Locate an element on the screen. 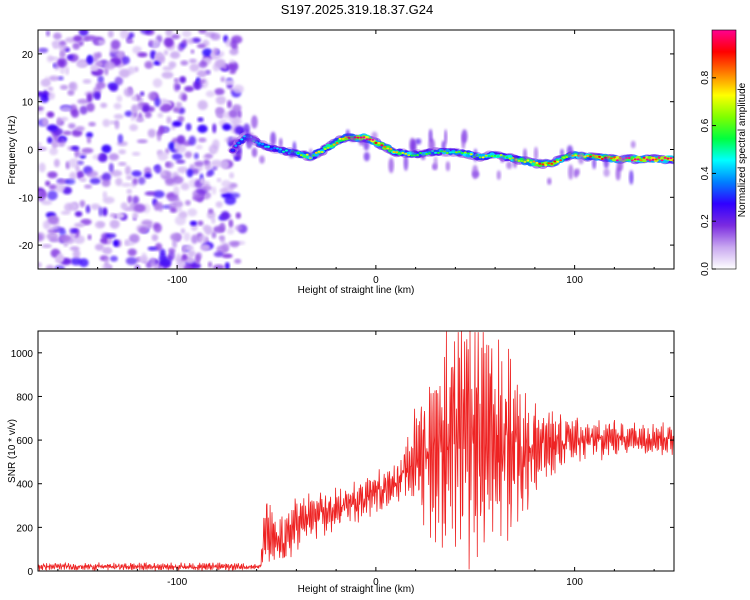 The image size is (750, 600). frequency-ridge is located at coordinates (450, 150).